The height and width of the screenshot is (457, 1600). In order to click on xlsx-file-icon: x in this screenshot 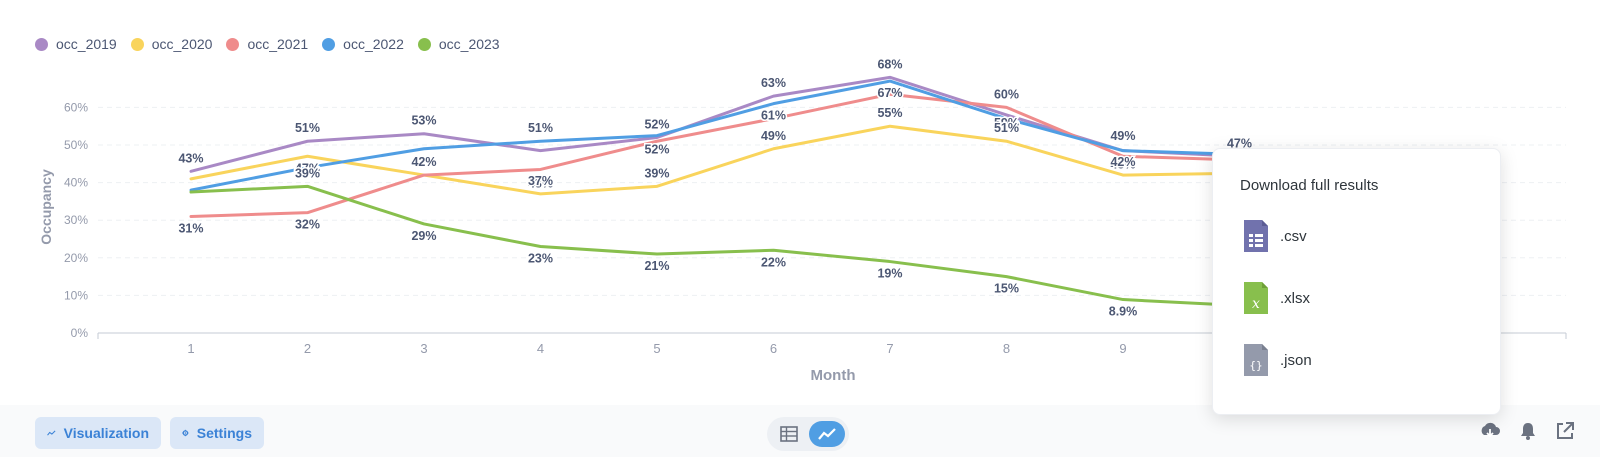, I will do `click(1256, 298)`.